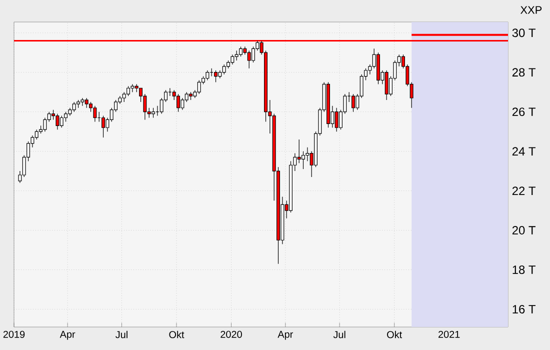  Describe the element at coordinates (524, 230) in the screenshot. I see `y-tick-label: 20 T` at that location.